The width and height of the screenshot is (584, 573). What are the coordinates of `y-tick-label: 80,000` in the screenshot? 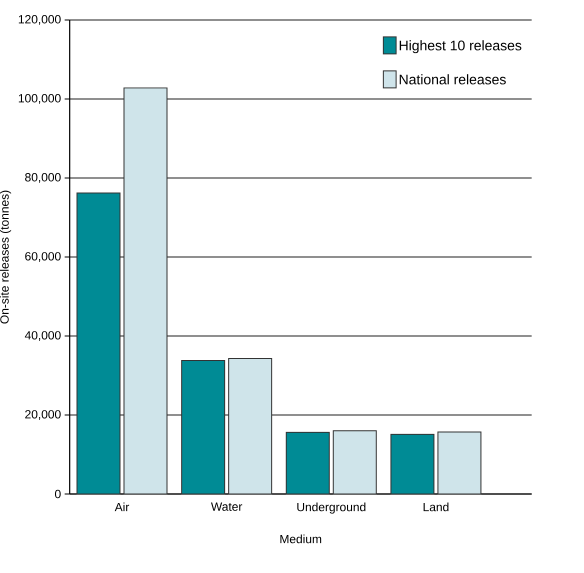 It's located at (43, 178).